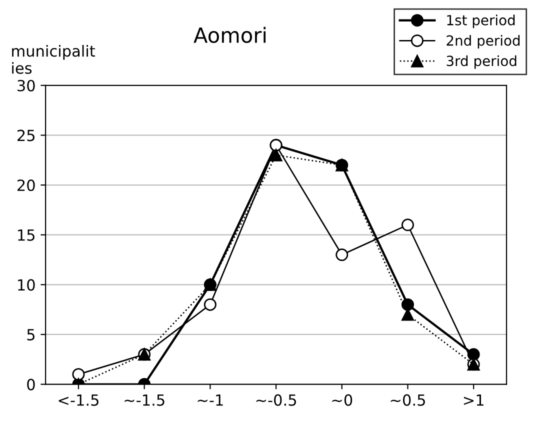 The image size is (536, 427). What do you see at coordinates (230, 34) in the screenshot?
I see `chart-title: Aomori` at bounding box center [230, 34].